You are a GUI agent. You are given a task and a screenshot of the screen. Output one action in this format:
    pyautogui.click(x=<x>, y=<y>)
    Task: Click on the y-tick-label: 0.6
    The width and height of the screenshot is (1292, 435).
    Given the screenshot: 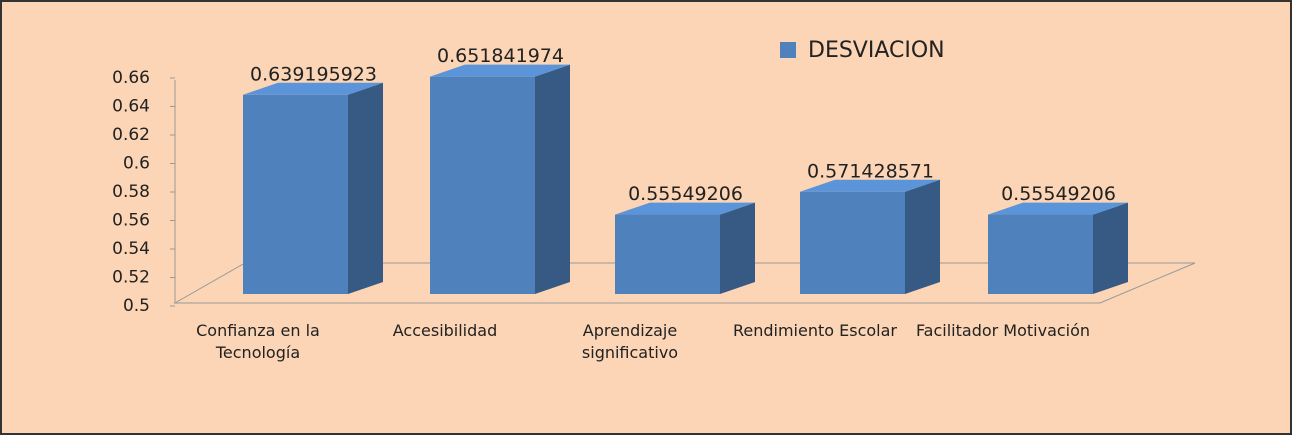 What is the action you would take?
    pyautogui.click(x=136, y=164)
    